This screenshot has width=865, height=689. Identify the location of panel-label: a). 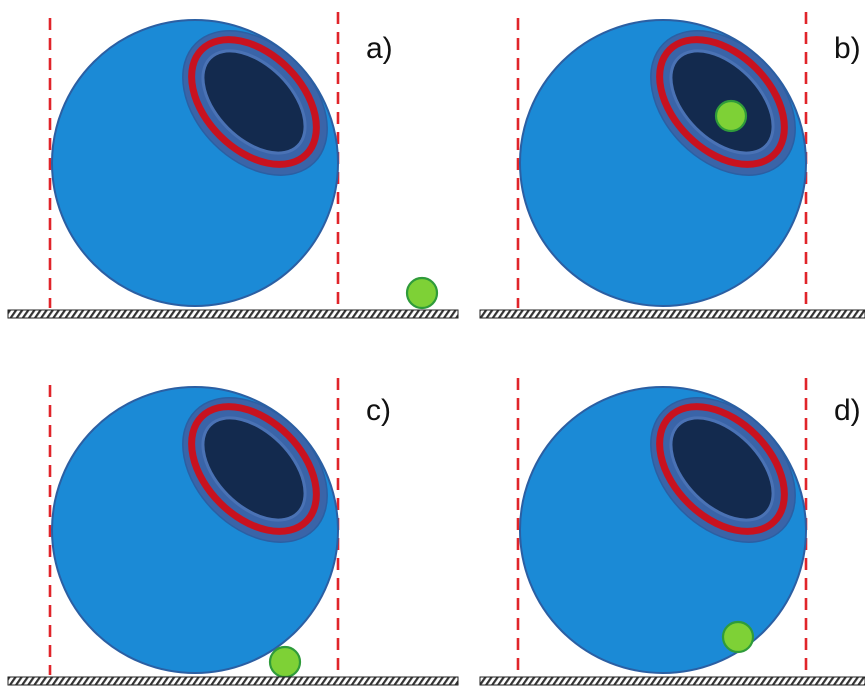
(379, 48).